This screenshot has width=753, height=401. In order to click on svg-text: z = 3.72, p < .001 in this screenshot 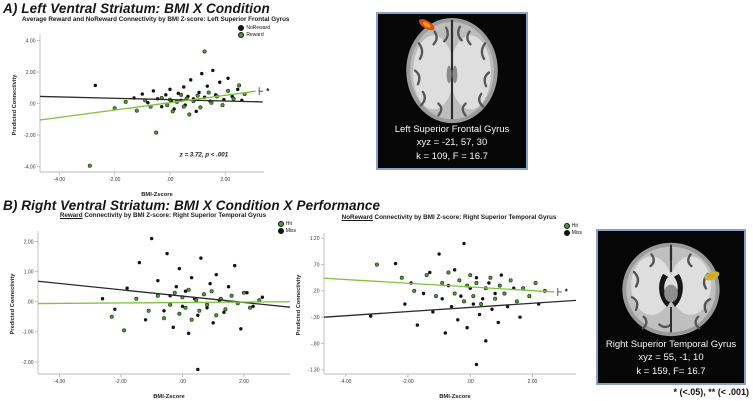, I will do `click(204, 154)`.